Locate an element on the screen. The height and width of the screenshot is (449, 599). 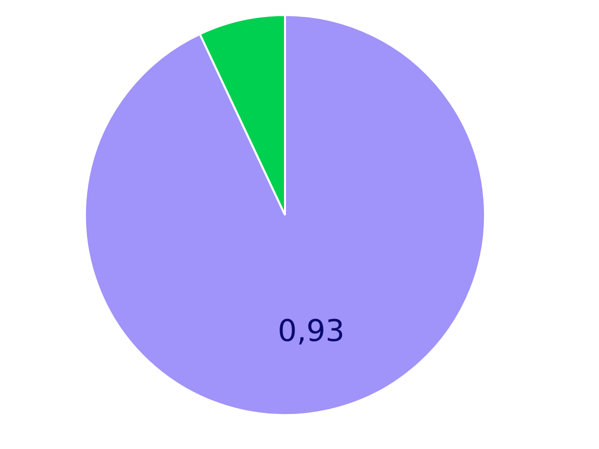
data-label: 0,93 is located at coordinates (311, 332).